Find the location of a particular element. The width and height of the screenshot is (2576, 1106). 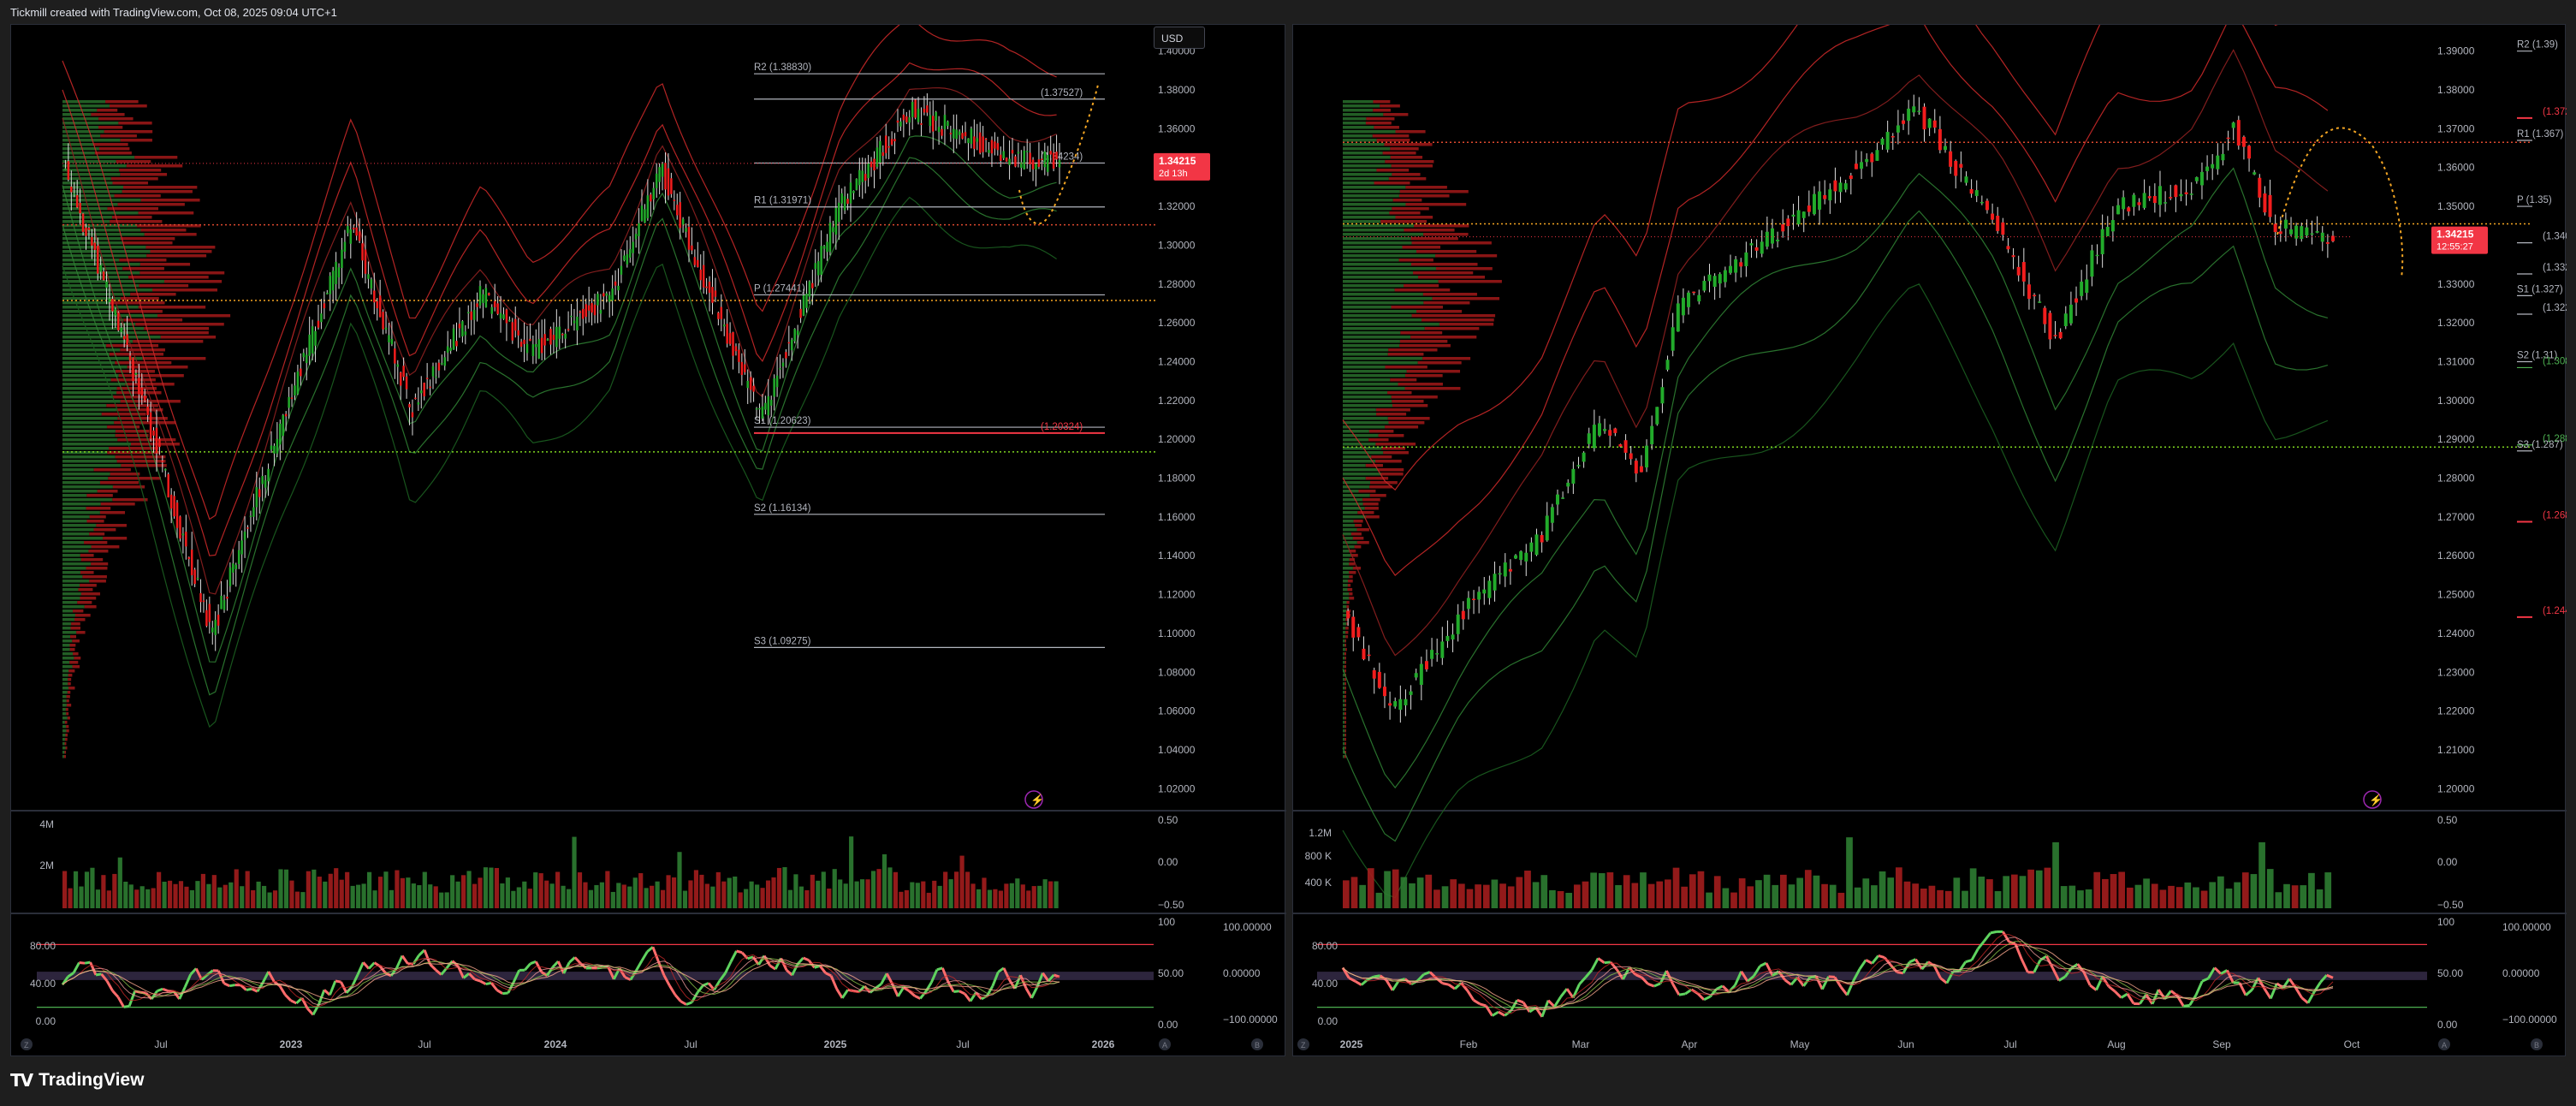

currency-button: USD is located at coordinates (1179, 38).